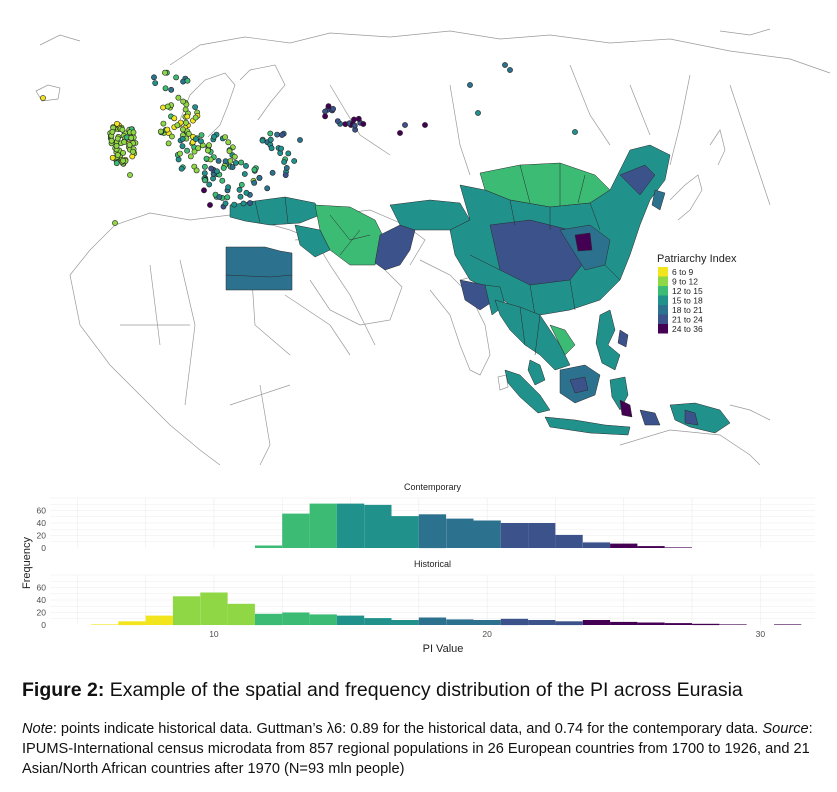 The width and height of the screenshot is (837, 792). What do you see at coordinates (687, 310) in the screenshot?
I see `legend-label: 18 to 21` at bounding box center [687, 310].